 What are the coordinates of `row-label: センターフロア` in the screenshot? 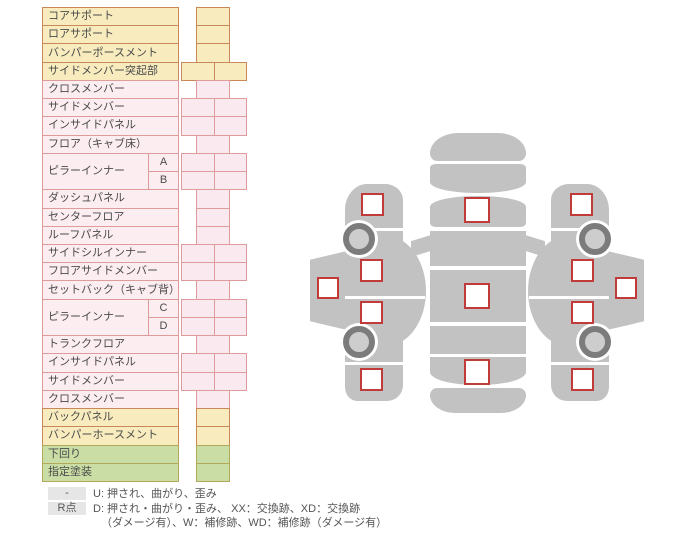 It's located at (110, 217).